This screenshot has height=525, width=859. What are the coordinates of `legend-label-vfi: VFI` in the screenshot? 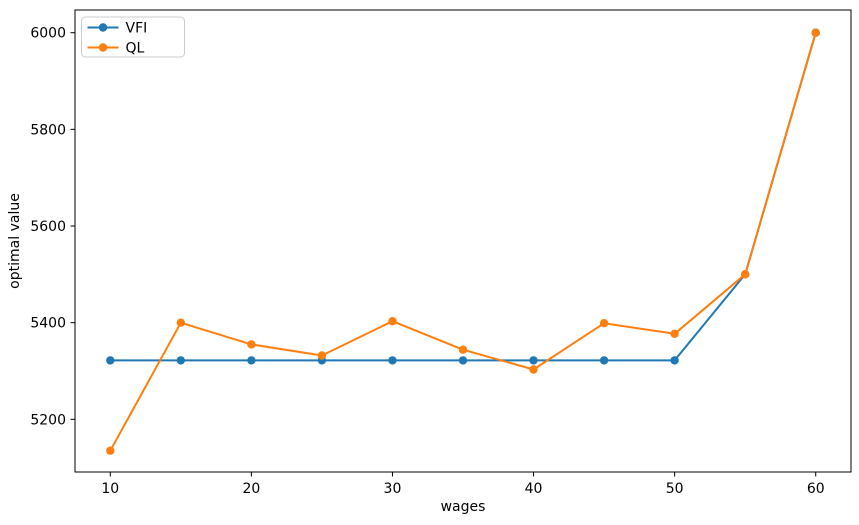 It's located at (137, 29).